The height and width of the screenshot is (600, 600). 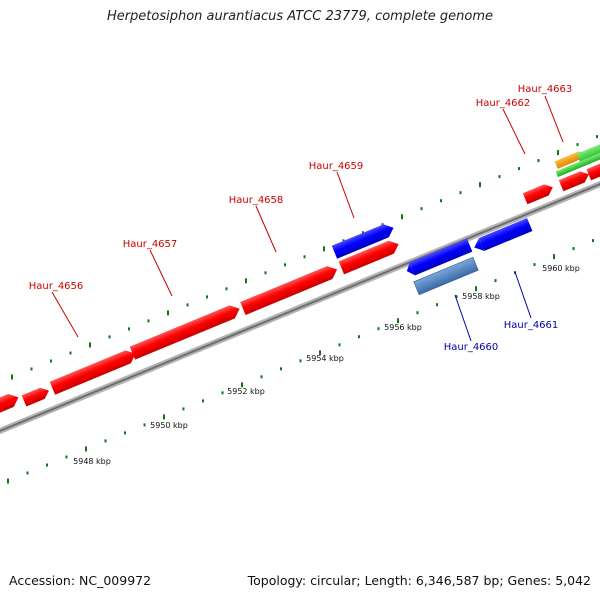 I want to click on accession-text: Accession: NC_009972, so click(x=80, y=580).